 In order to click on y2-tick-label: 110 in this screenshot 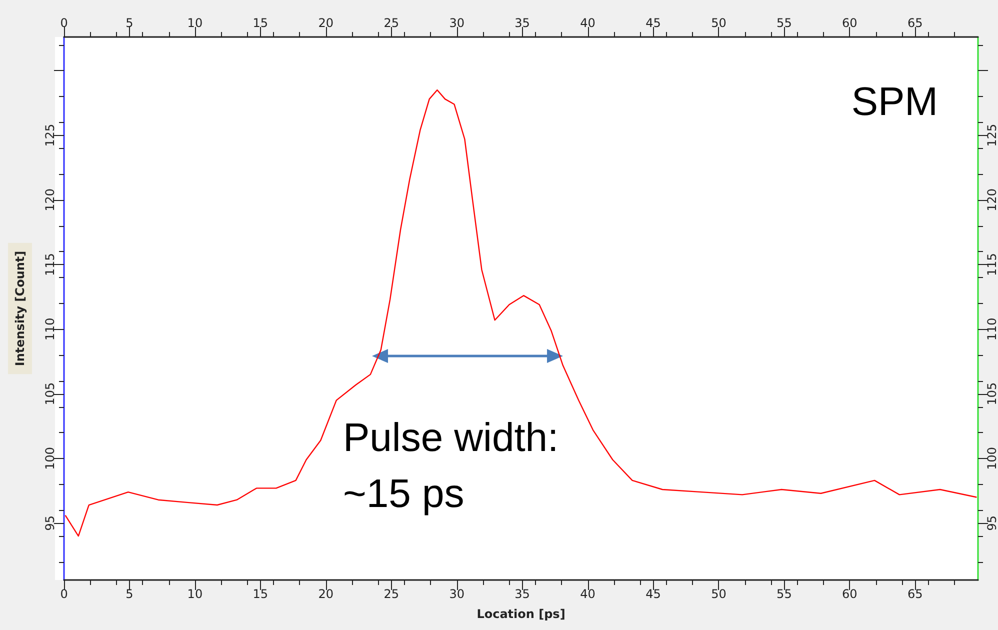, I will do `click(991, 329)`.